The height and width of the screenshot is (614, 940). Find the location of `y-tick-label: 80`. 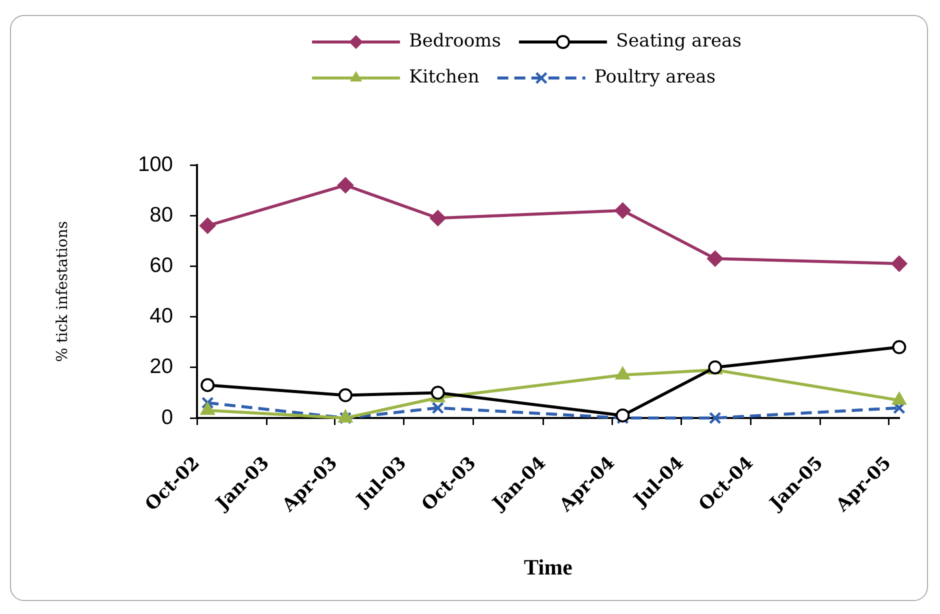

y-tick-label: 80 is located at coordinates (161, 214).